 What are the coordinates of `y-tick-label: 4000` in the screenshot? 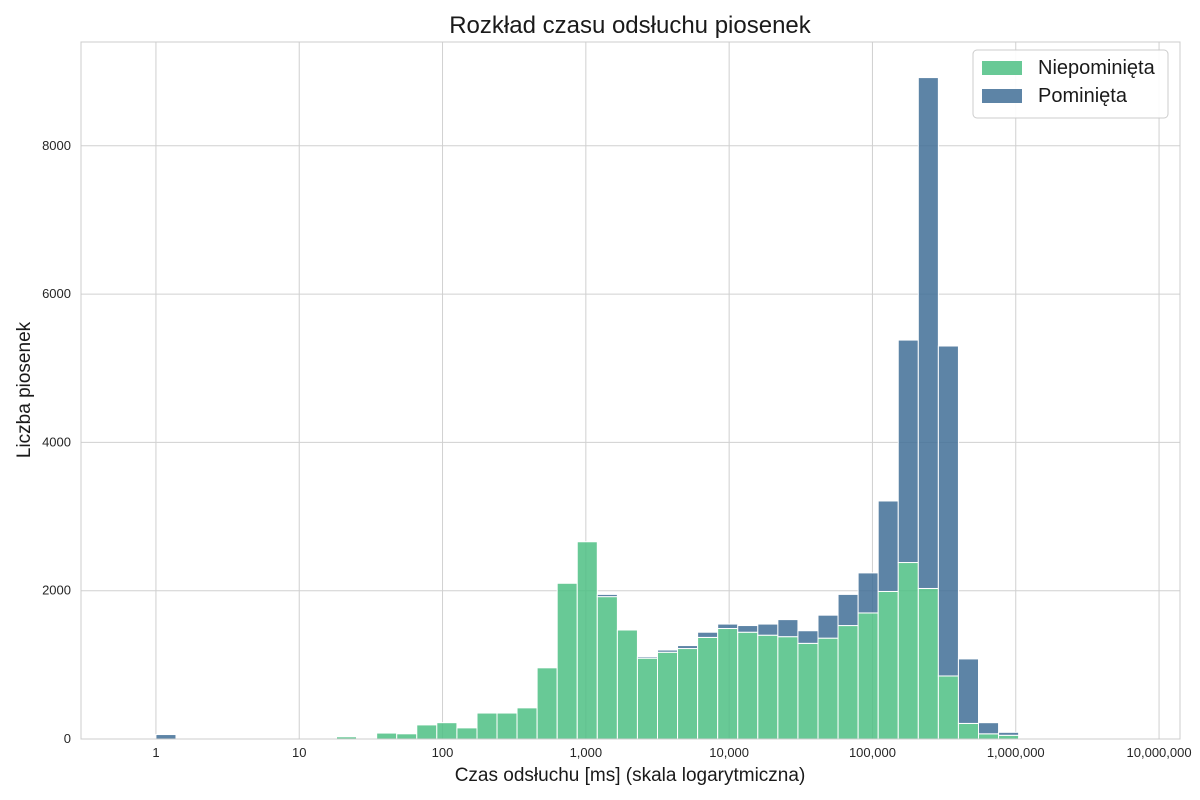 It's located at (56, 441).